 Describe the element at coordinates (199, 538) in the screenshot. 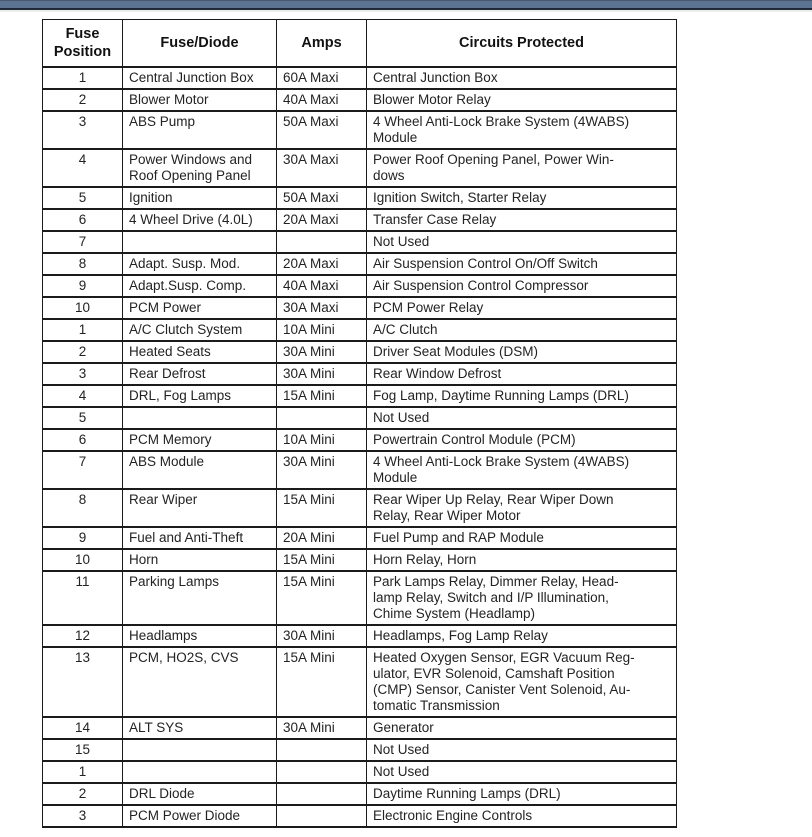

I see `cell-fuse: Fuel and Anti-Theft` at that location.